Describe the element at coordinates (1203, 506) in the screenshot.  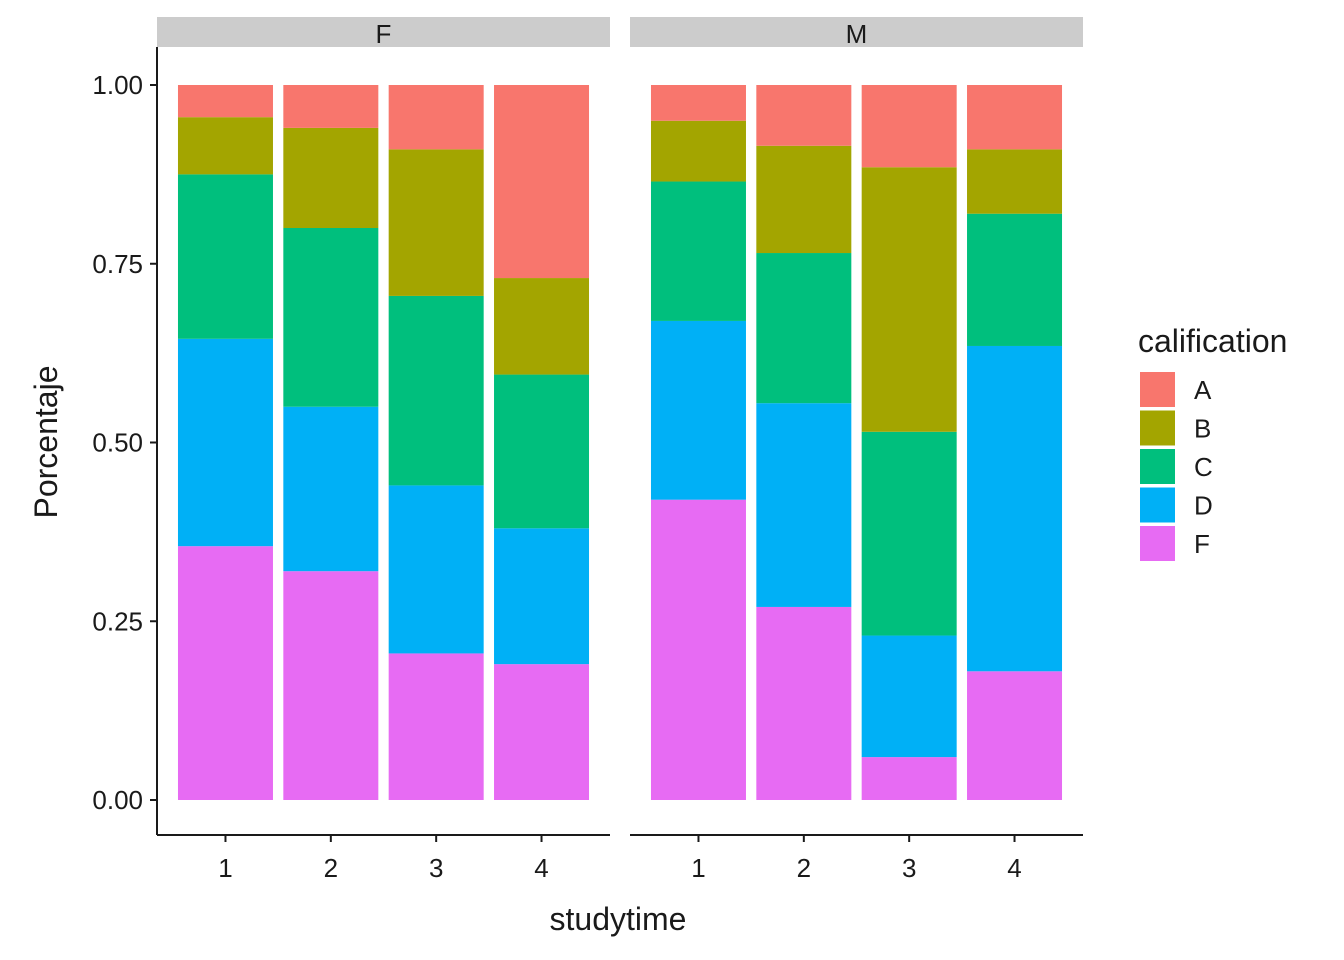
I see `legend-label-D: D` at that location.